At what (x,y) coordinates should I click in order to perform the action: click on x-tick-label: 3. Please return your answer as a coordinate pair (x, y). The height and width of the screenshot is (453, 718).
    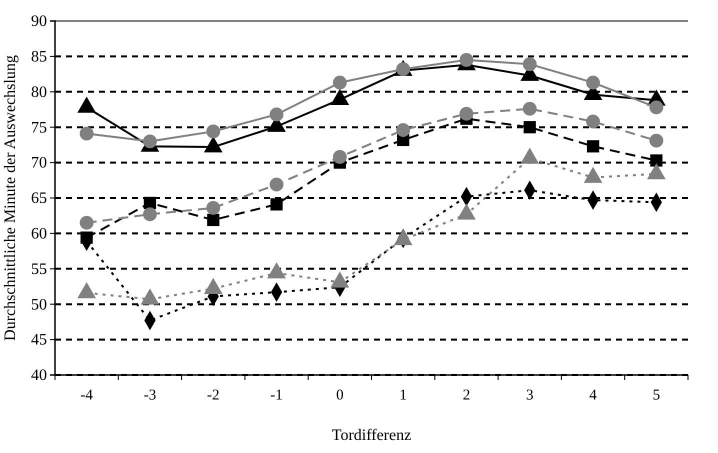
    Looking at the image, I should click on (530, 396).